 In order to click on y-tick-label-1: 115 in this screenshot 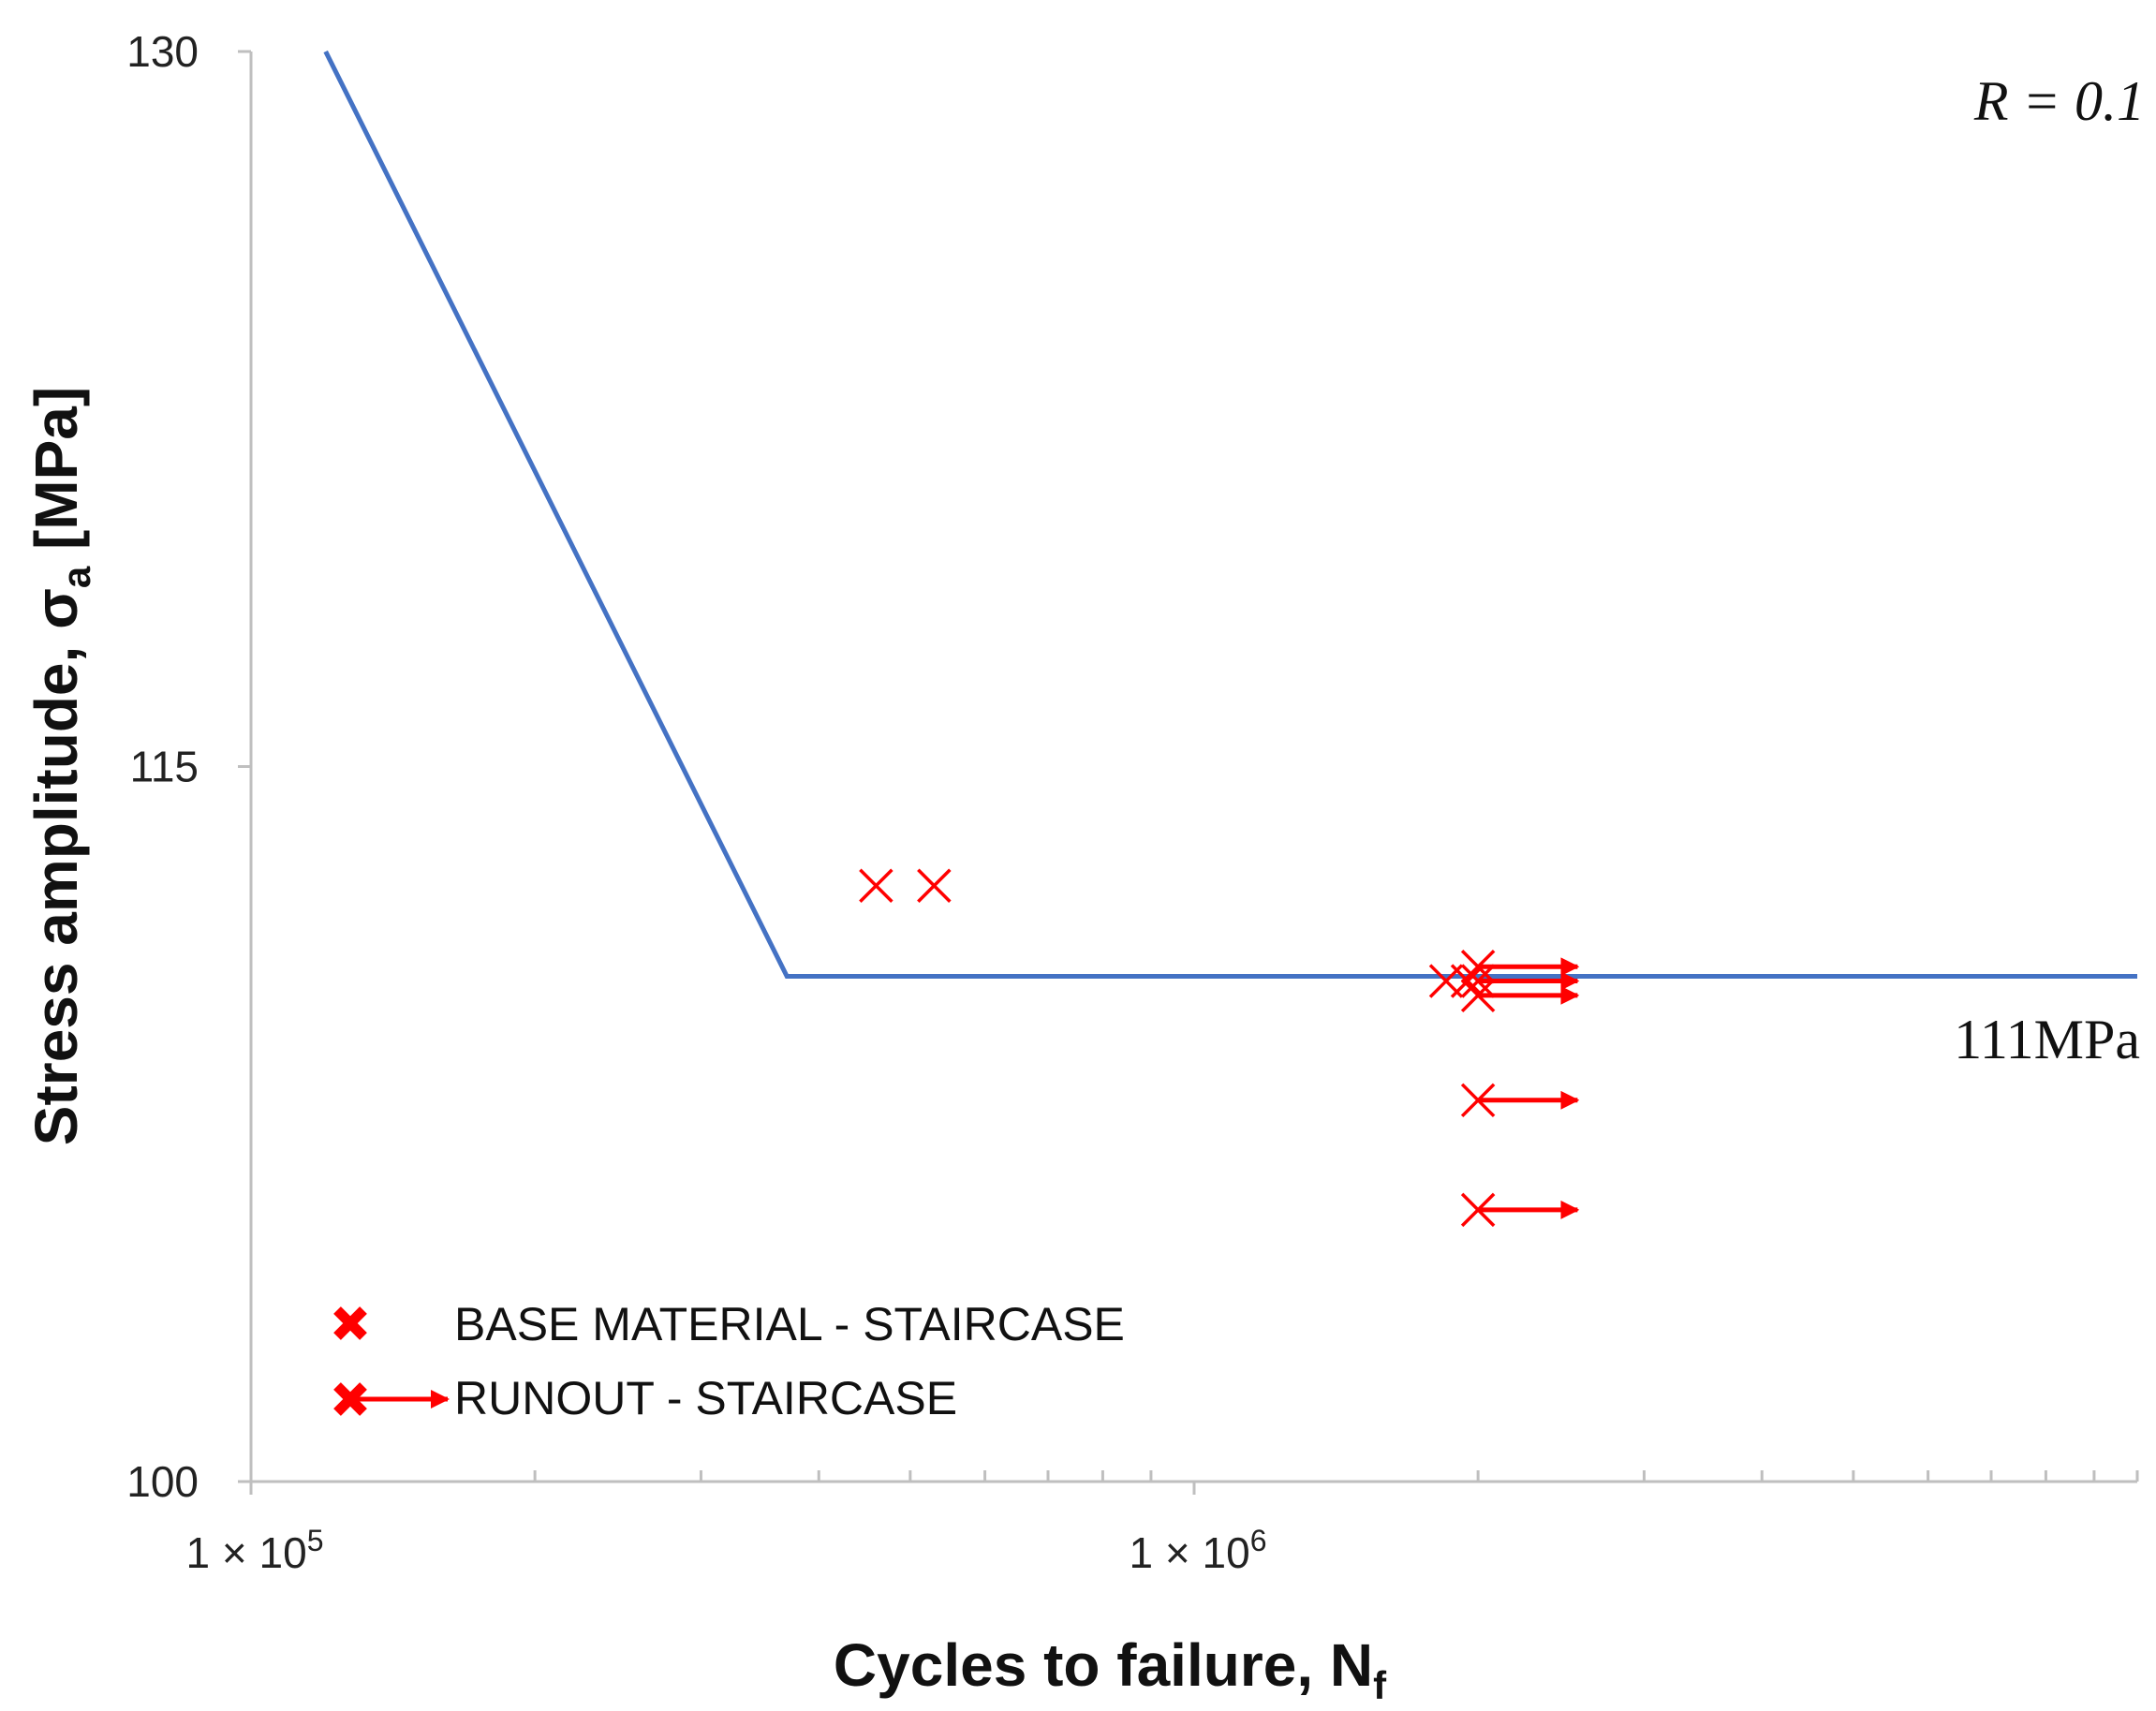, I will do `click(164, 767)`.